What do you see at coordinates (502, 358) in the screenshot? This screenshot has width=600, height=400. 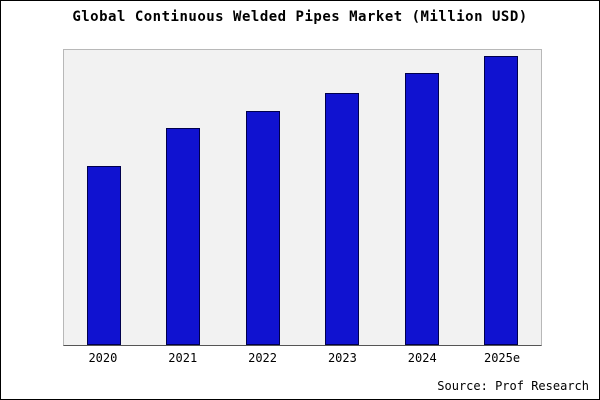 I see `x-tick-label-2025e: 2025e` at bounding box center [502, 358].